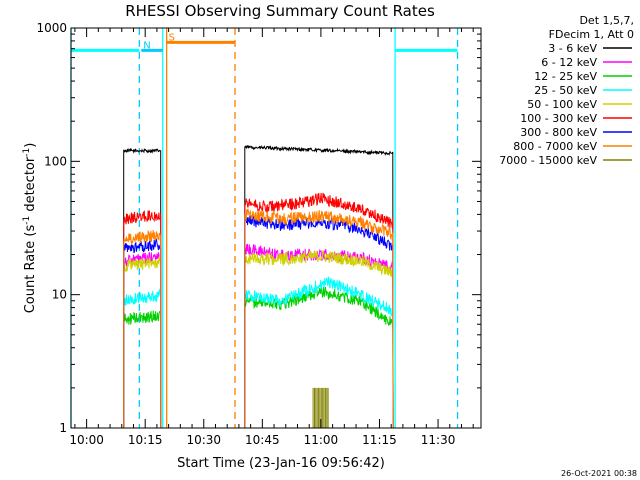 Image resolution: width=640 pixels, height=480 pixels. I want to click on legend-label: 50 - 100 keV, so click(562, 104).